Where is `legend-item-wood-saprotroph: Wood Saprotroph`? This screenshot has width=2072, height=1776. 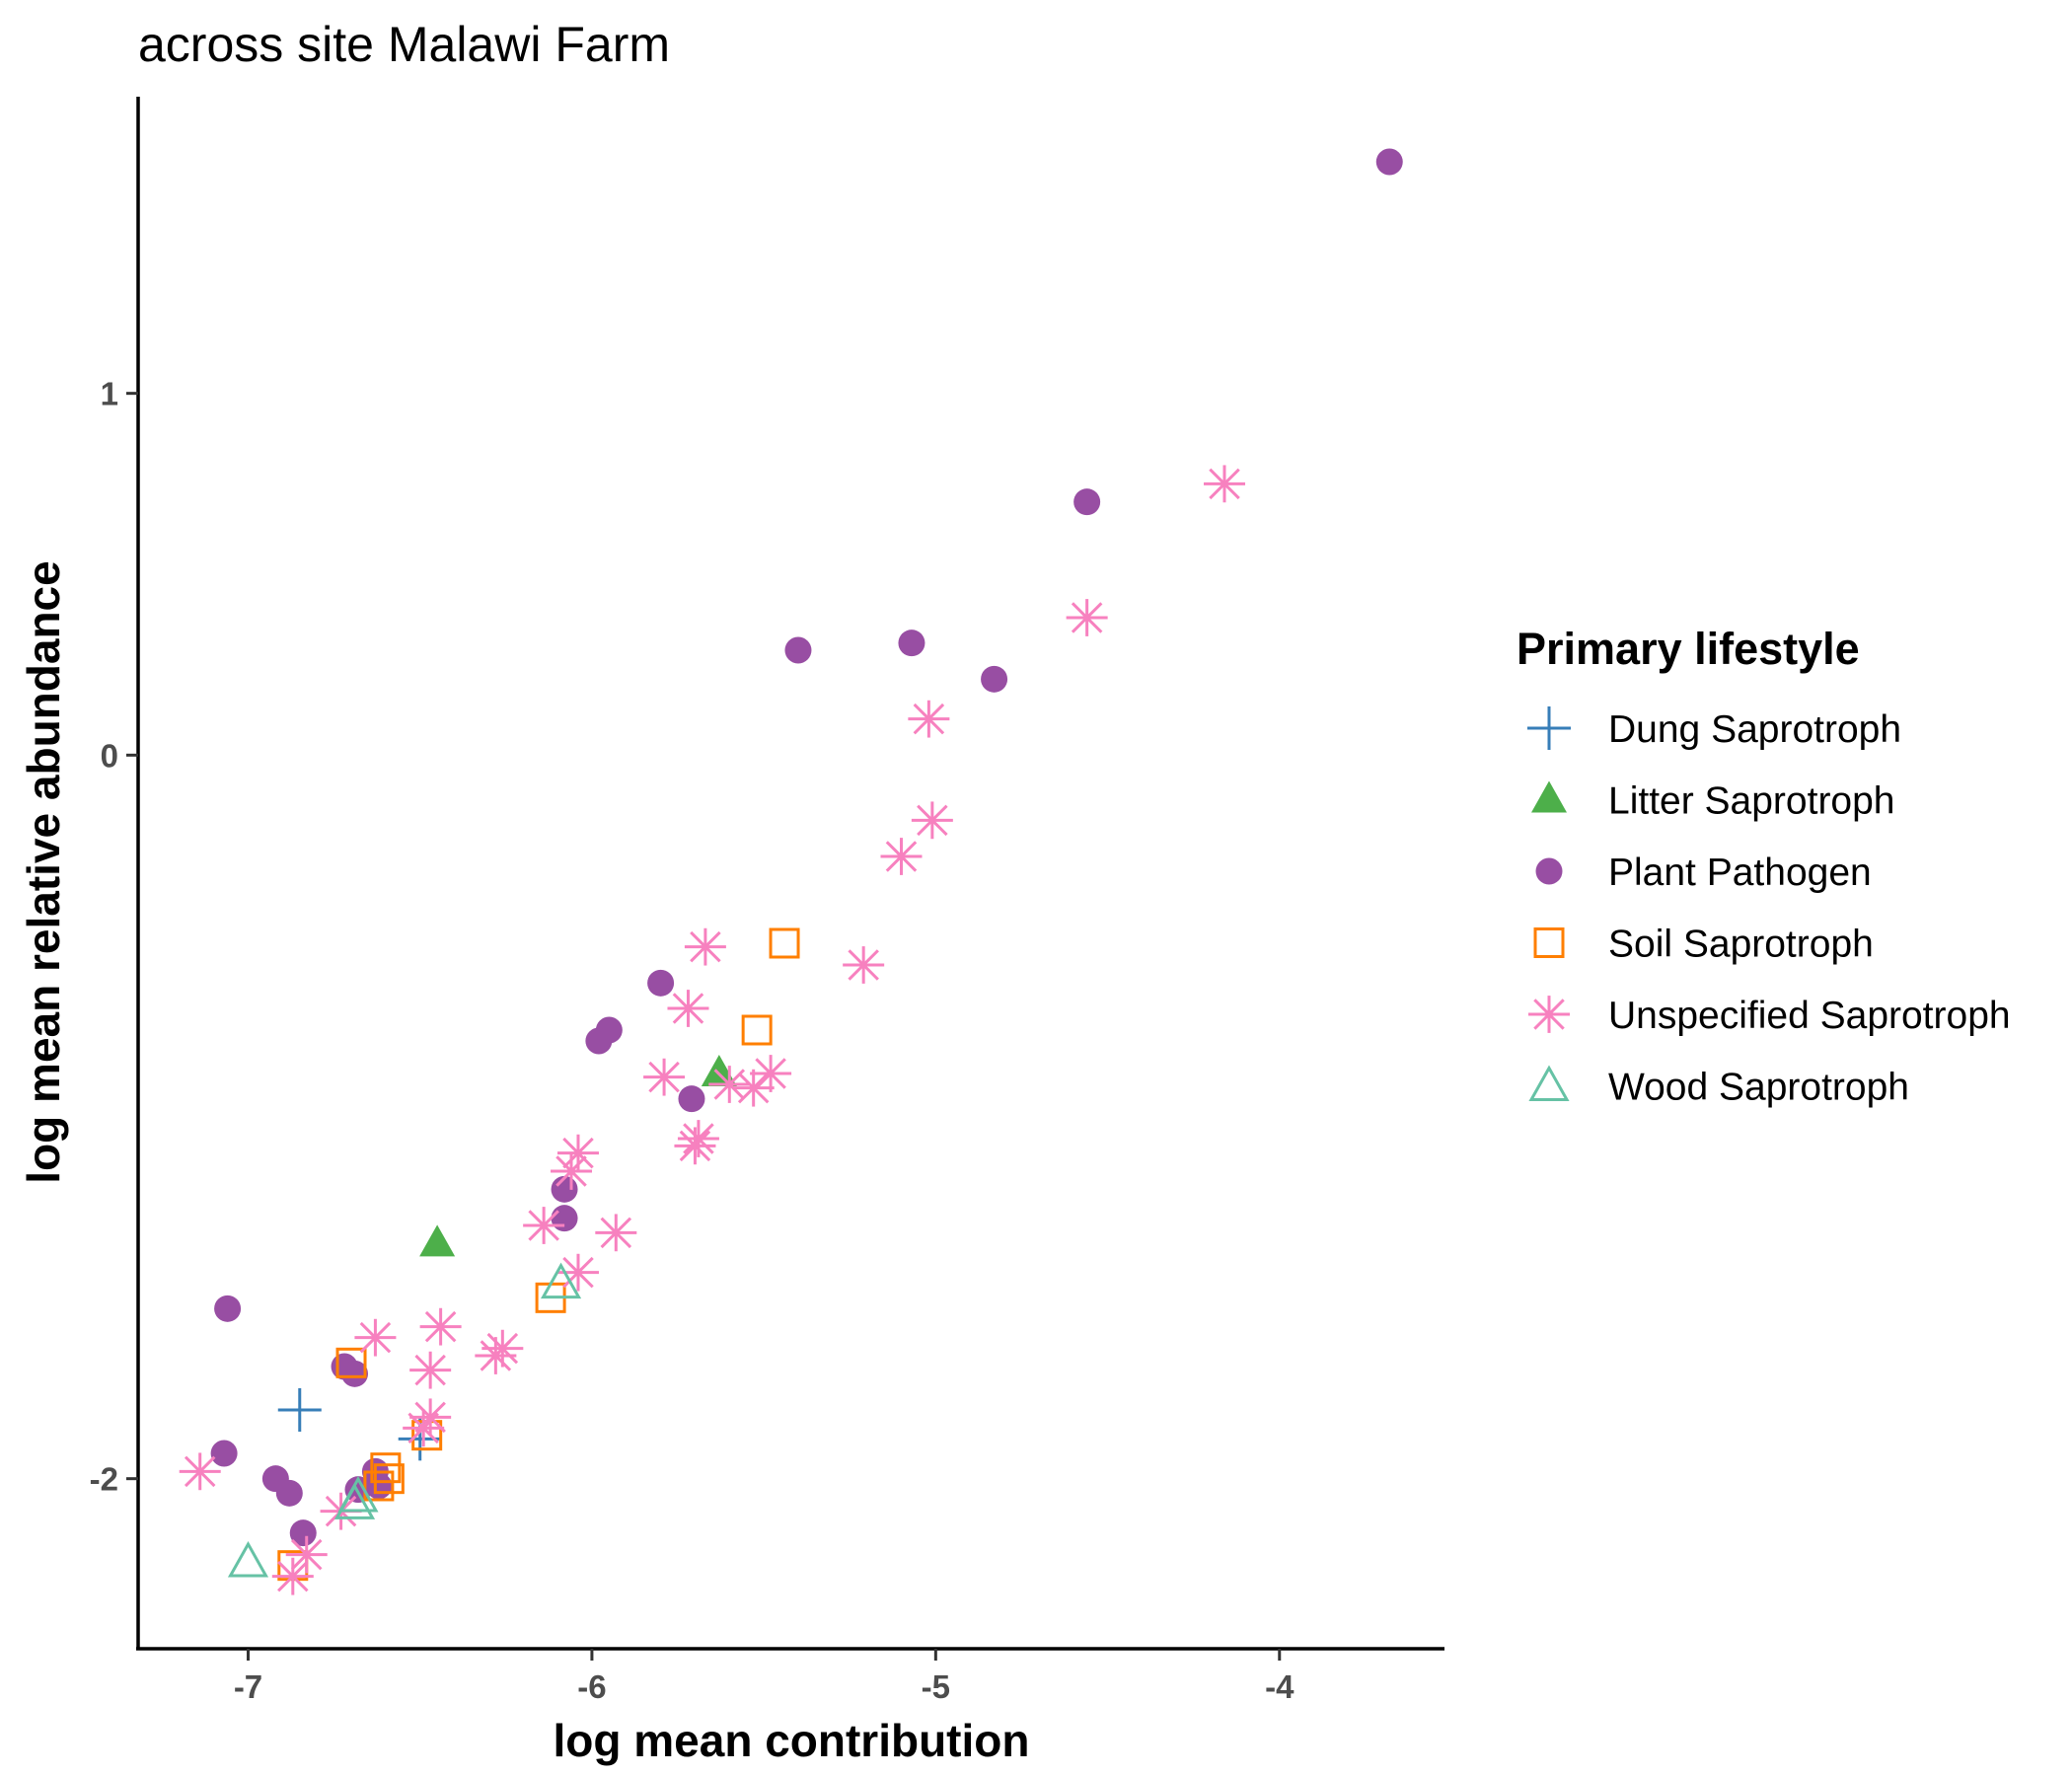 legend-item-wood-saprotroph: Wood Saprotroph is located at coordinates (1719, 1087).